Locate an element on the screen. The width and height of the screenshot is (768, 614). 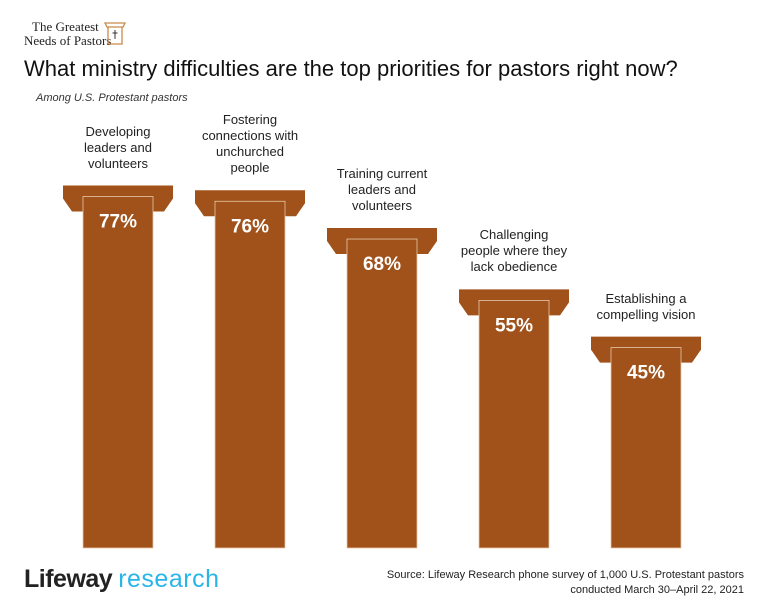
logo-line-2: Needs of Pastors is located at coordinates (68, 40).